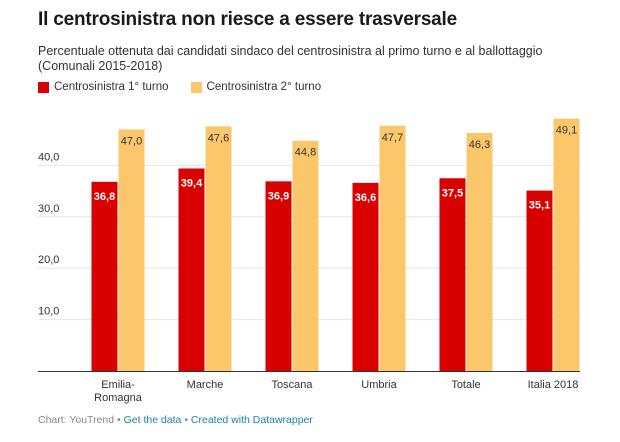 Image resolution: width=620 pixels, height=442 pixels. What do you see at coordinates (118, 398) in the screenshot?
I see `x-tick-label: Romagna` at bounding box center [118, 398].